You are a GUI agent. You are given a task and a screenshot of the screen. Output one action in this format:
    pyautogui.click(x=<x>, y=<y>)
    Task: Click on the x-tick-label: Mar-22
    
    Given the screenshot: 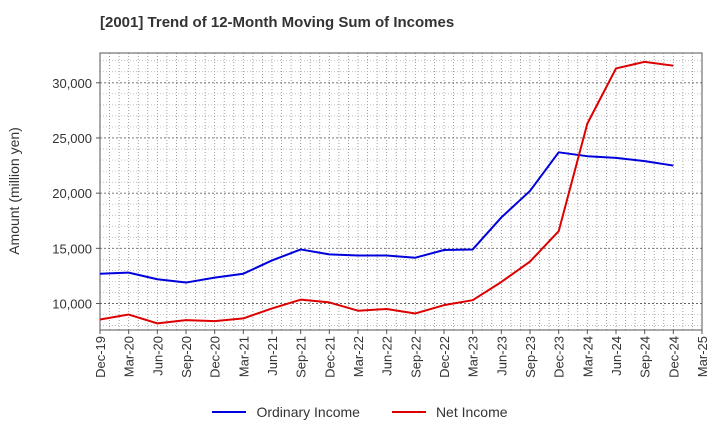 What is the action you would take?
    pyautogui.click(x=358, y=356)
    